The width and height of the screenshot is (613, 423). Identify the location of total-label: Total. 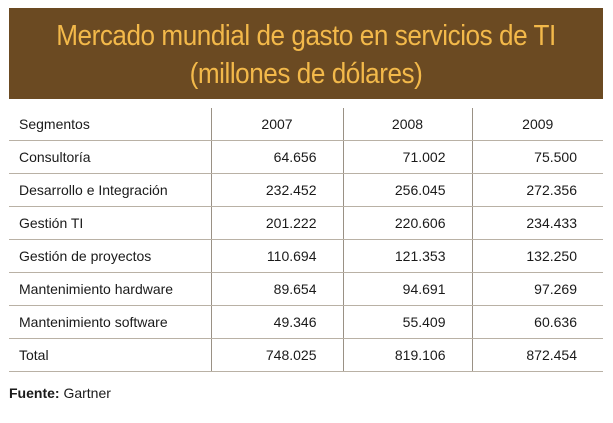
(110, 355).